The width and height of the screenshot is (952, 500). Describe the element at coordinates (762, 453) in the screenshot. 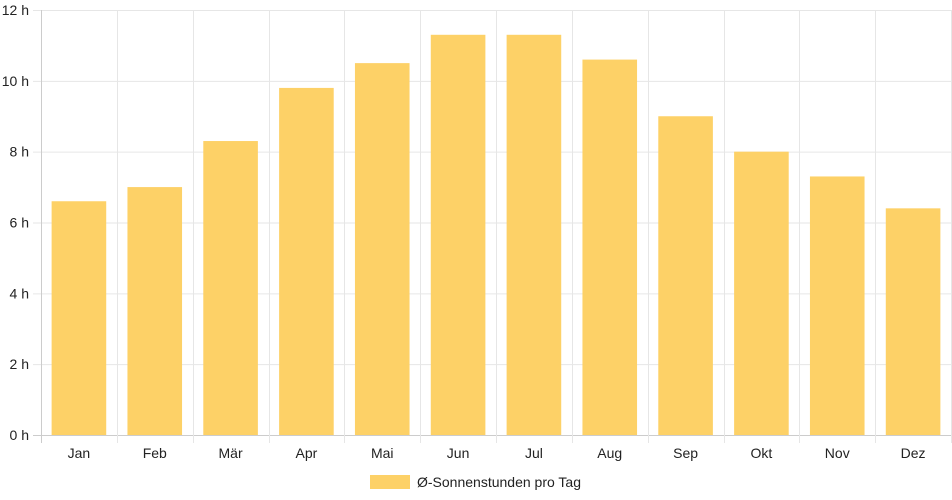

I see `x-tick-label: Okt` at that location.